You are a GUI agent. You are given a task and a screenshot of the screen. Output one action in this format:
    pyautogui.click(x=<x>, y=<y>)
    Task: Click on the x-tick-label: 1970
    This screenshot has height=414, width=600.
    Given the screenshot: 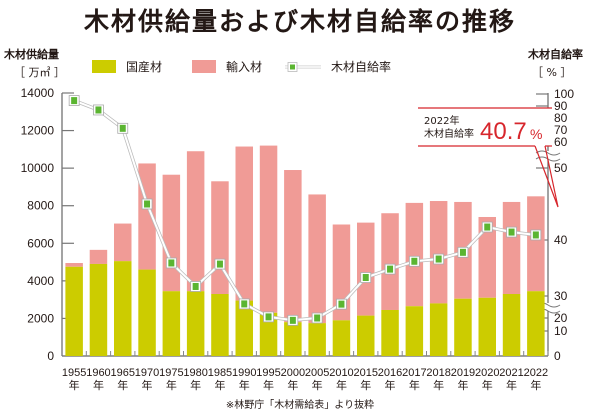 What is the action you would take?
    pyautogui.click(x=147, y=373)
    